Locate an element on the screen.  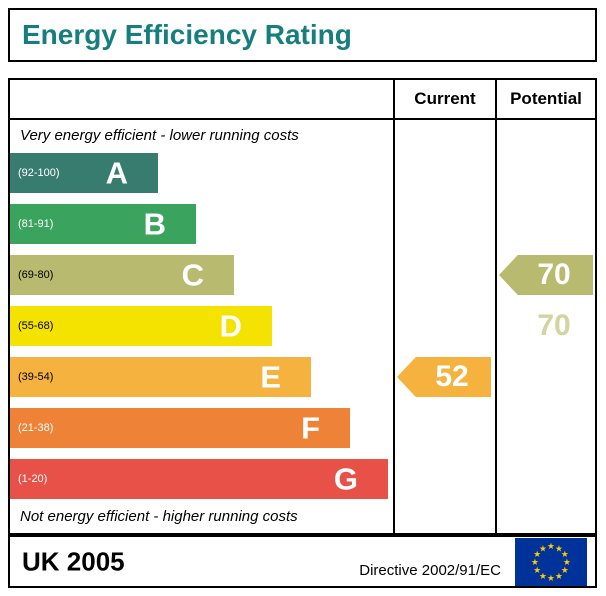
band-a-bar: (92-100) A is located at coordinates (84, 173).